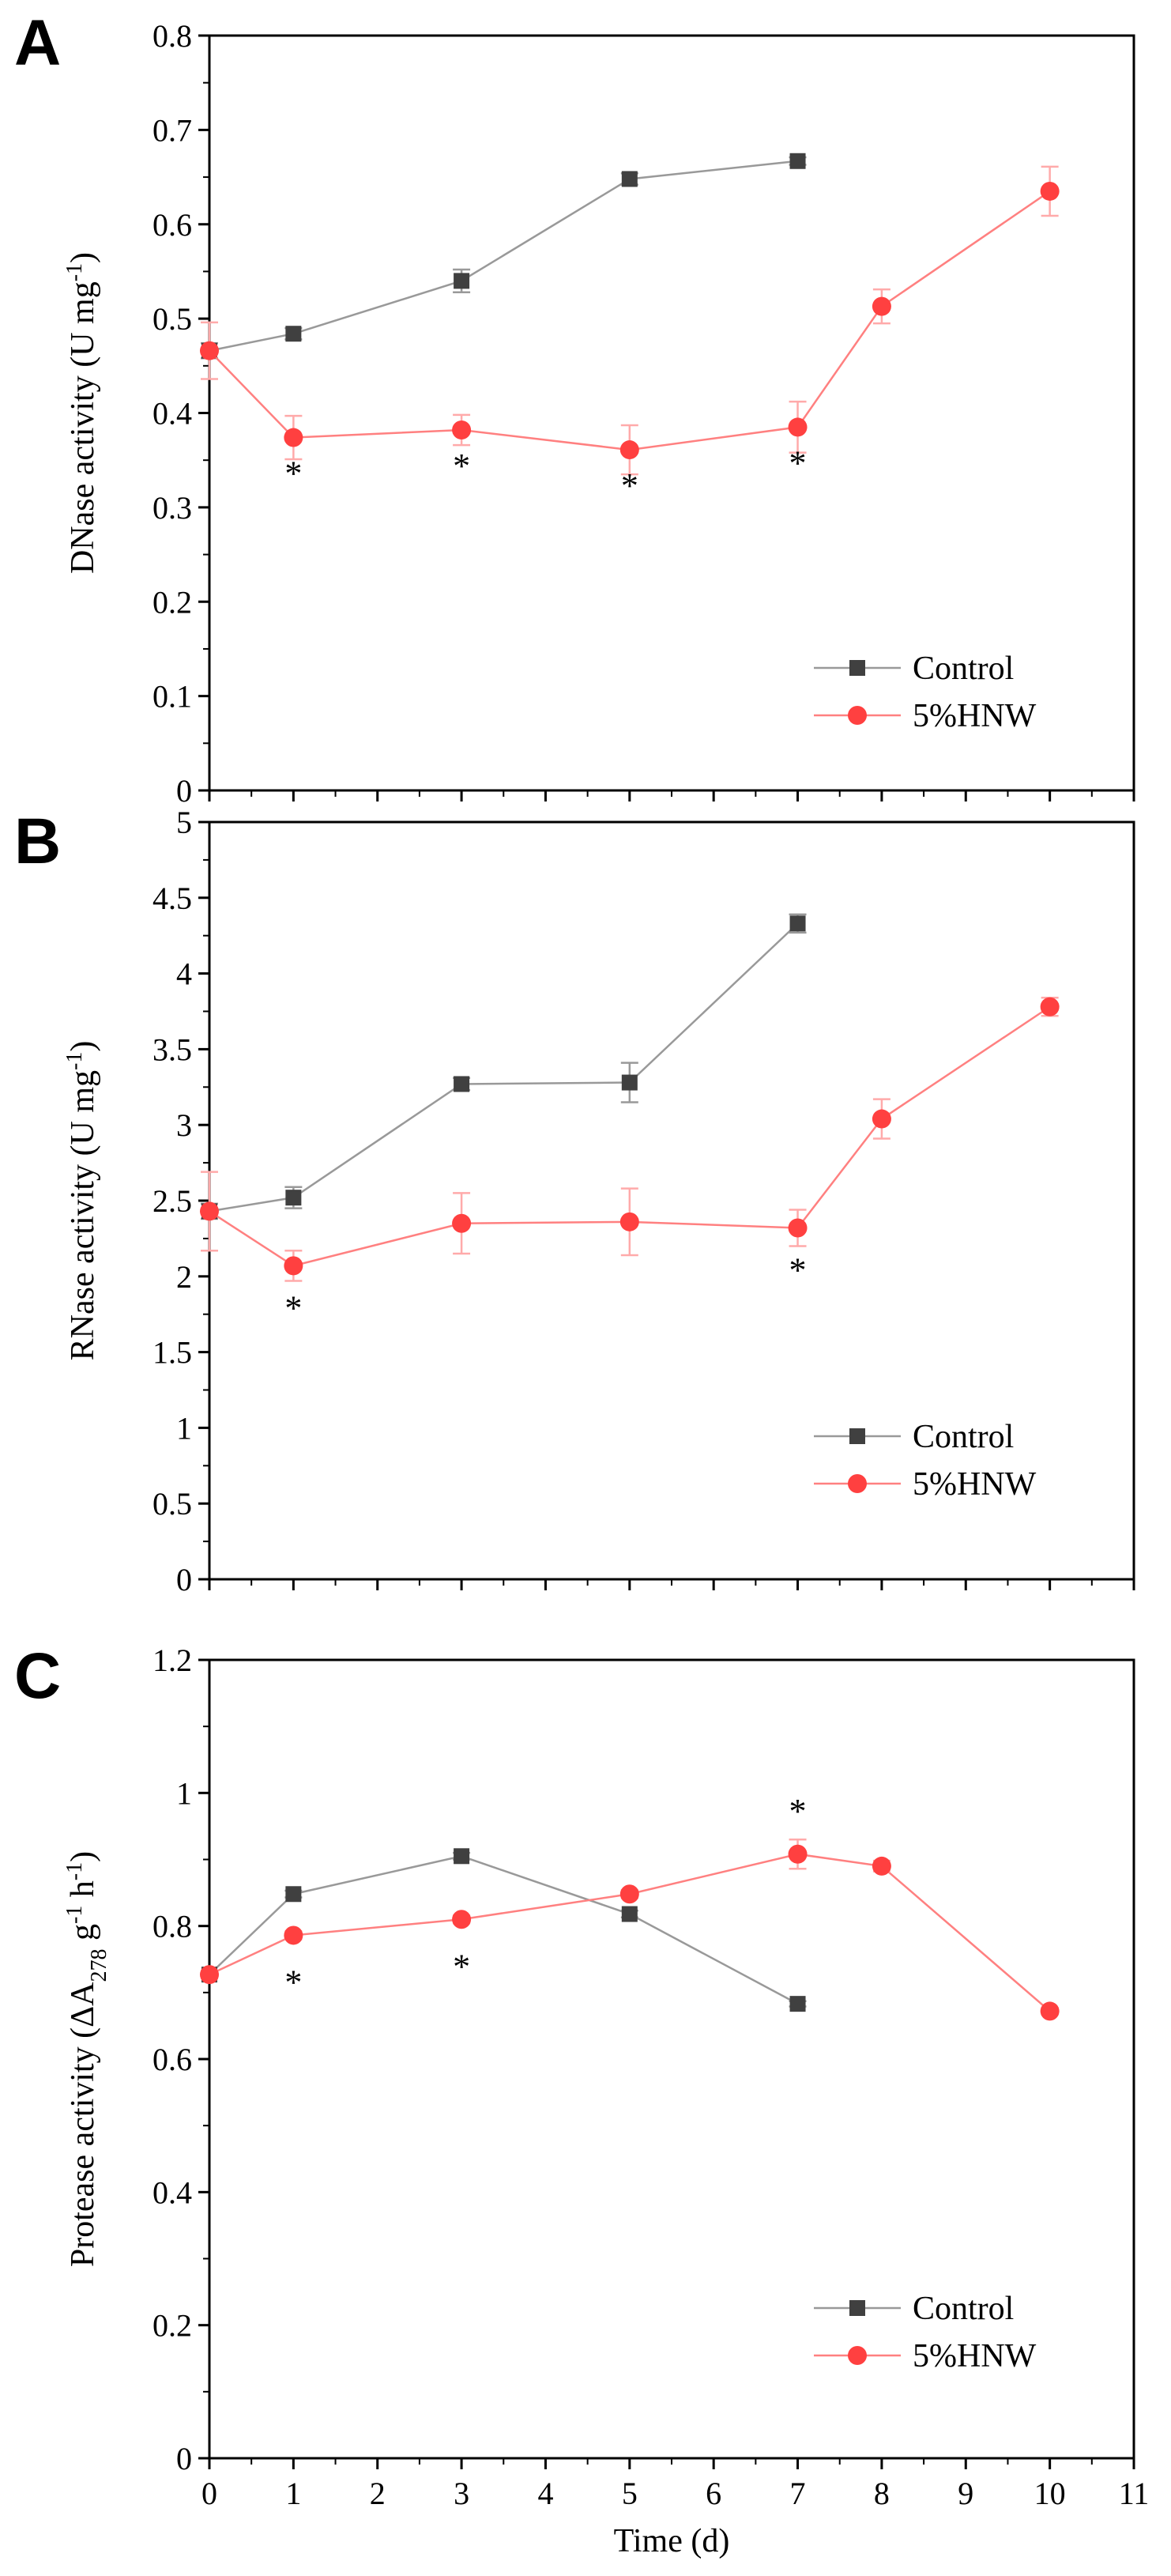  I want to click on y-tick-label: 0.3, so click(172, 508).